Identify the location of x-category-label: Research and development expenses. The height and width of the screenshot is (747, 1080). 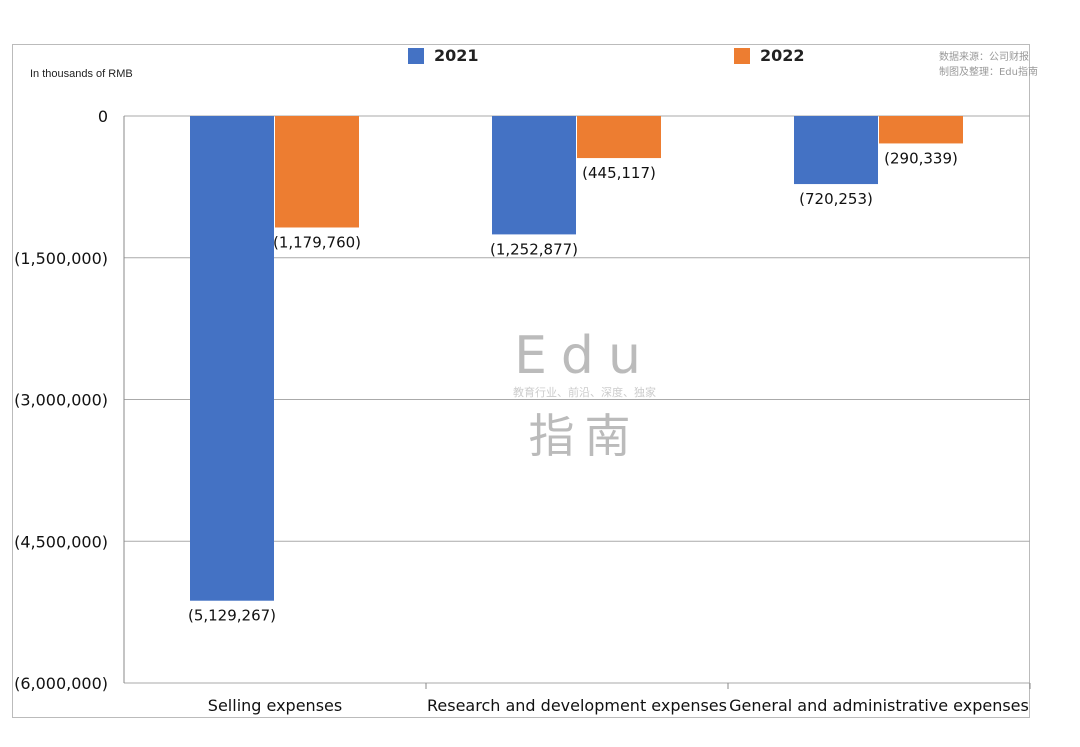
(577, 705).